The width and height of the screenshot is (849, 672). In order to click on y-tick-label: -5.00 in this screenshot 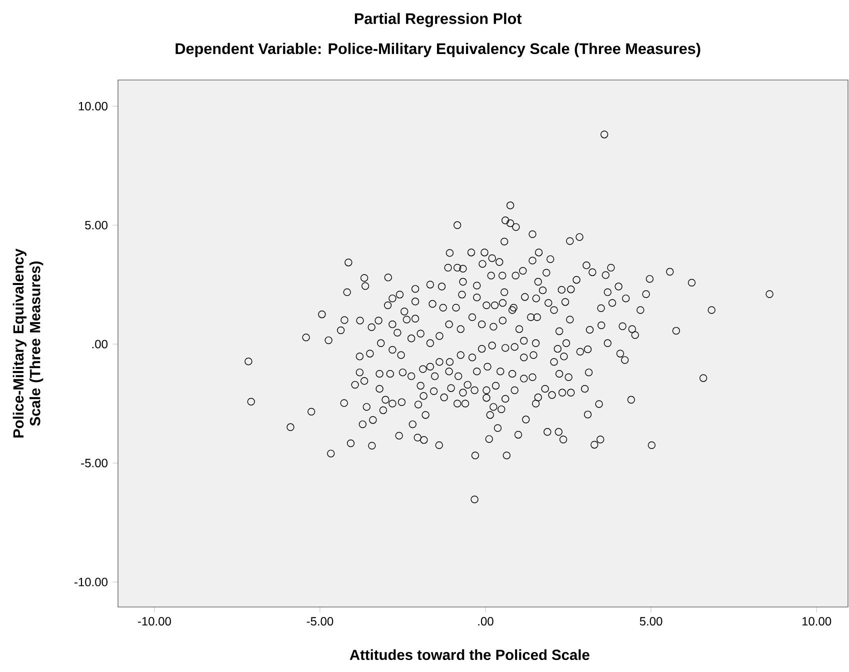, I will do `click(94, 463)`.